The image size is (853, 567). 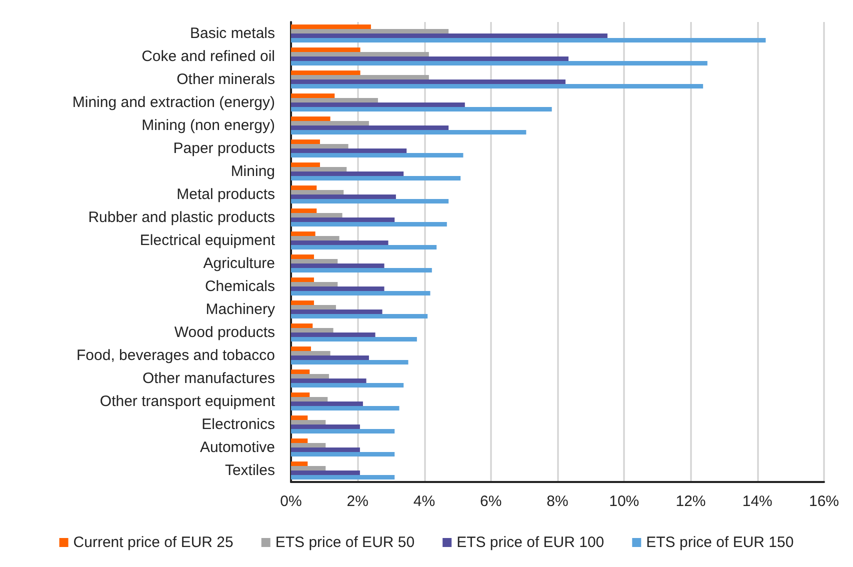 What do you see at coordinates (491, 501) in the screenshot?
I see `x-tick-label: 6%` at bounding box center [491, 501].